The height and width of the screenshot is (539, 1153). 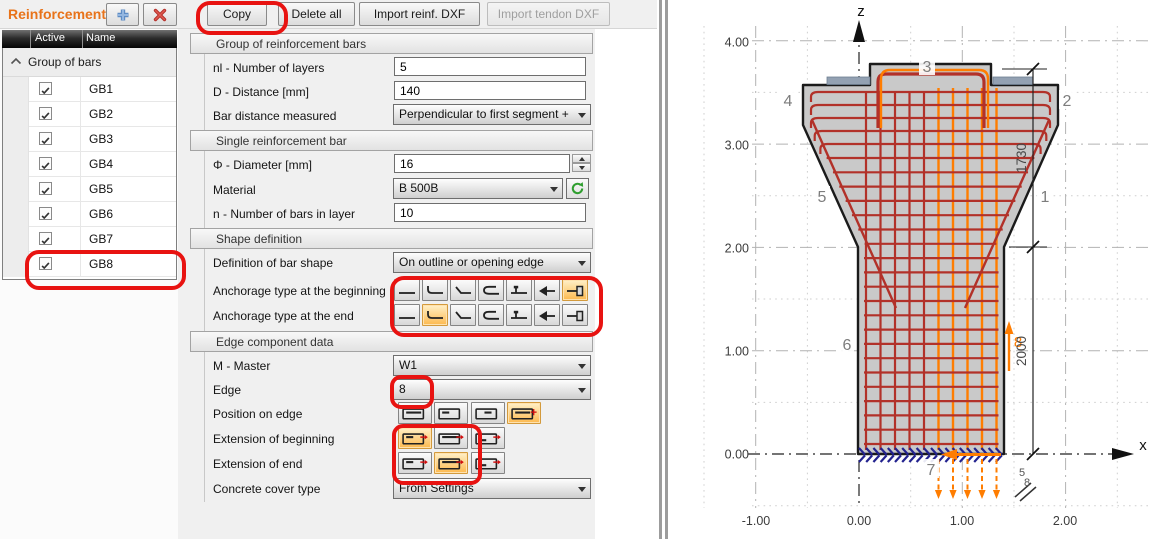 I want to click on column-header-active: Active, so click(x=50, y=38).